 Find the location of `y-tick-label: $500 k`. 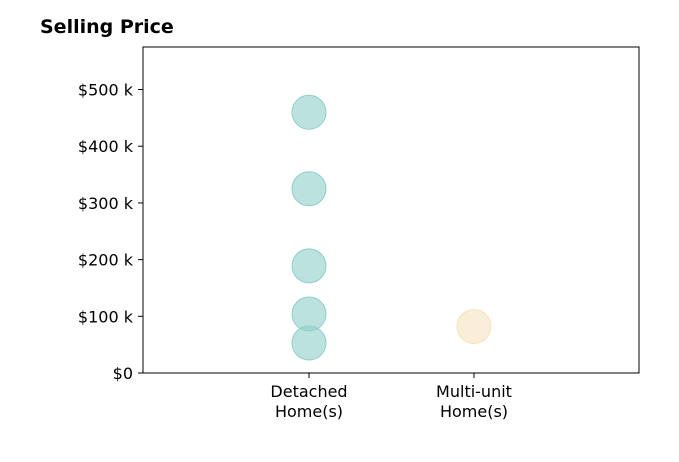

y-tick-label: $500 k is located at coordinates (106, 90).